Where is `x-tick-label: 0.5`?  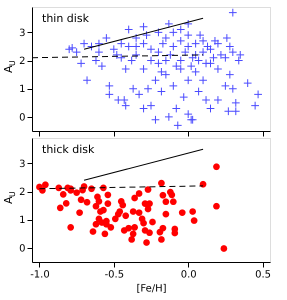 x-tick-label: 0.5 is located at coordinates (263, 275).